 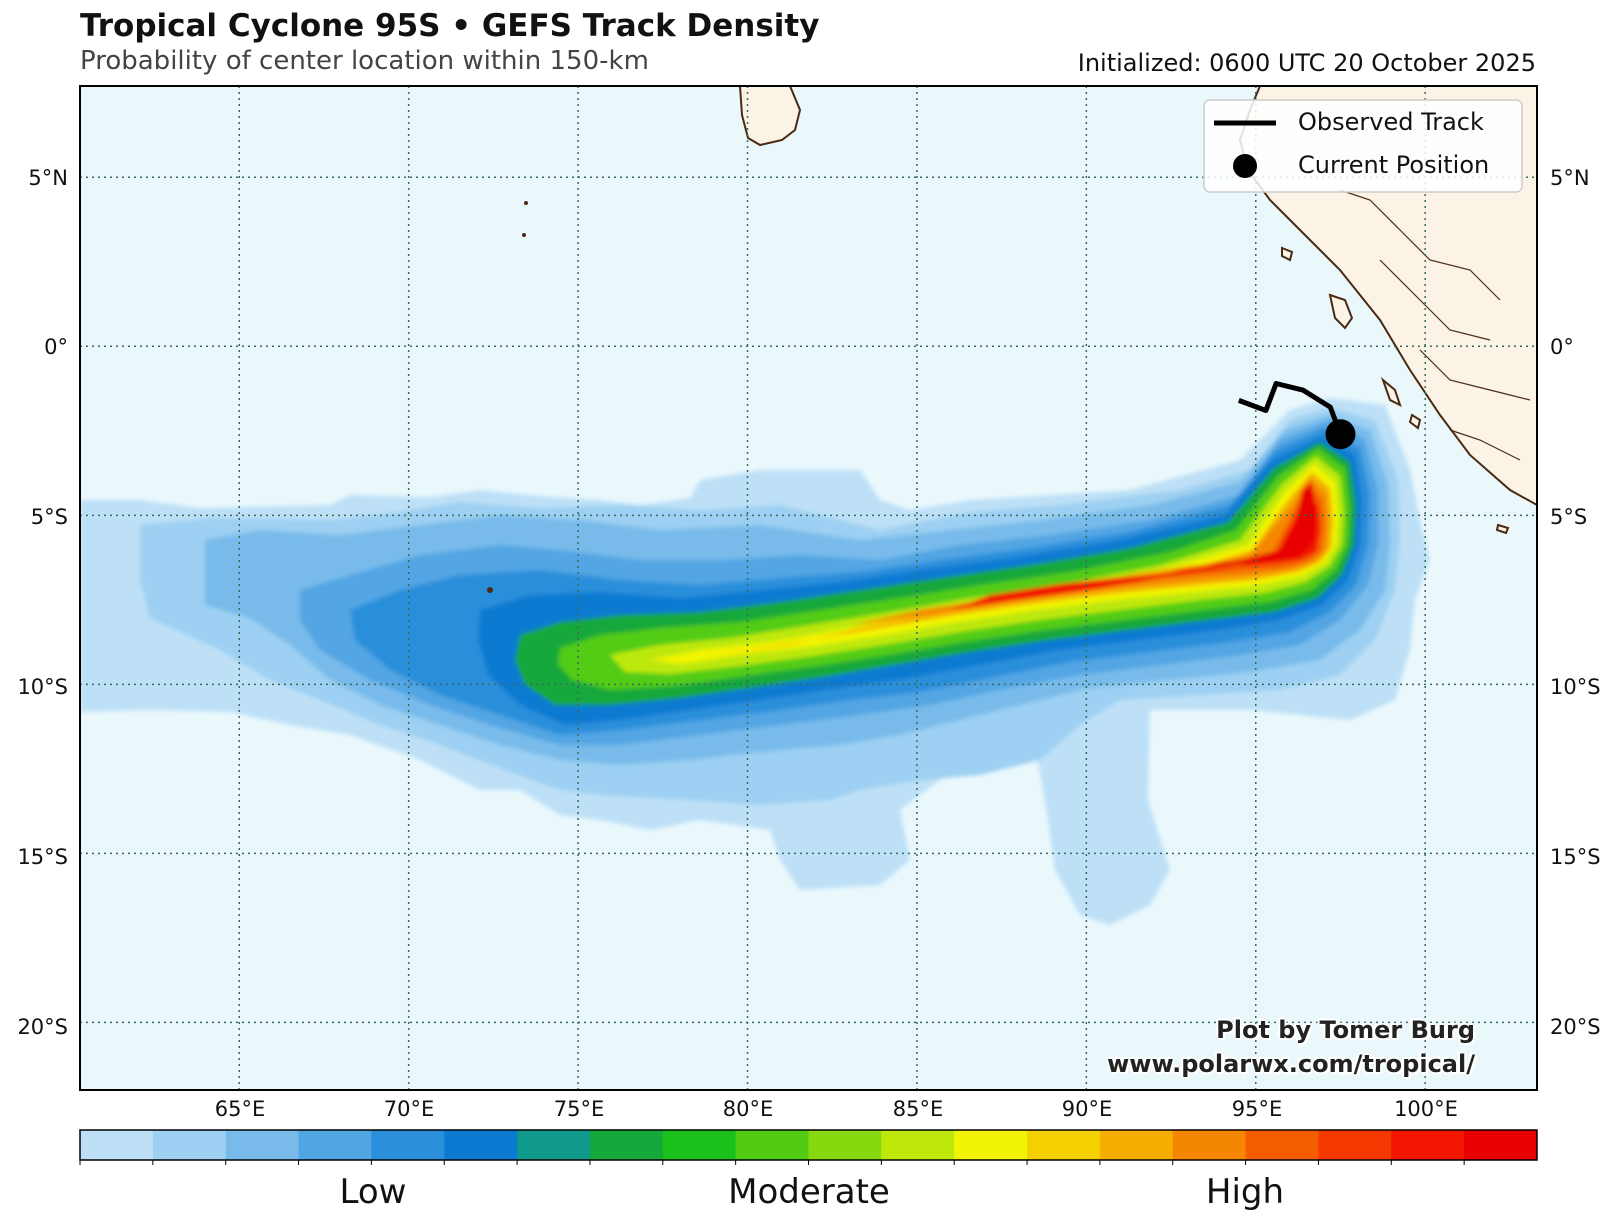 I want to click on lat-label-right-5s: 5°S, so click(x=1569, y=517).